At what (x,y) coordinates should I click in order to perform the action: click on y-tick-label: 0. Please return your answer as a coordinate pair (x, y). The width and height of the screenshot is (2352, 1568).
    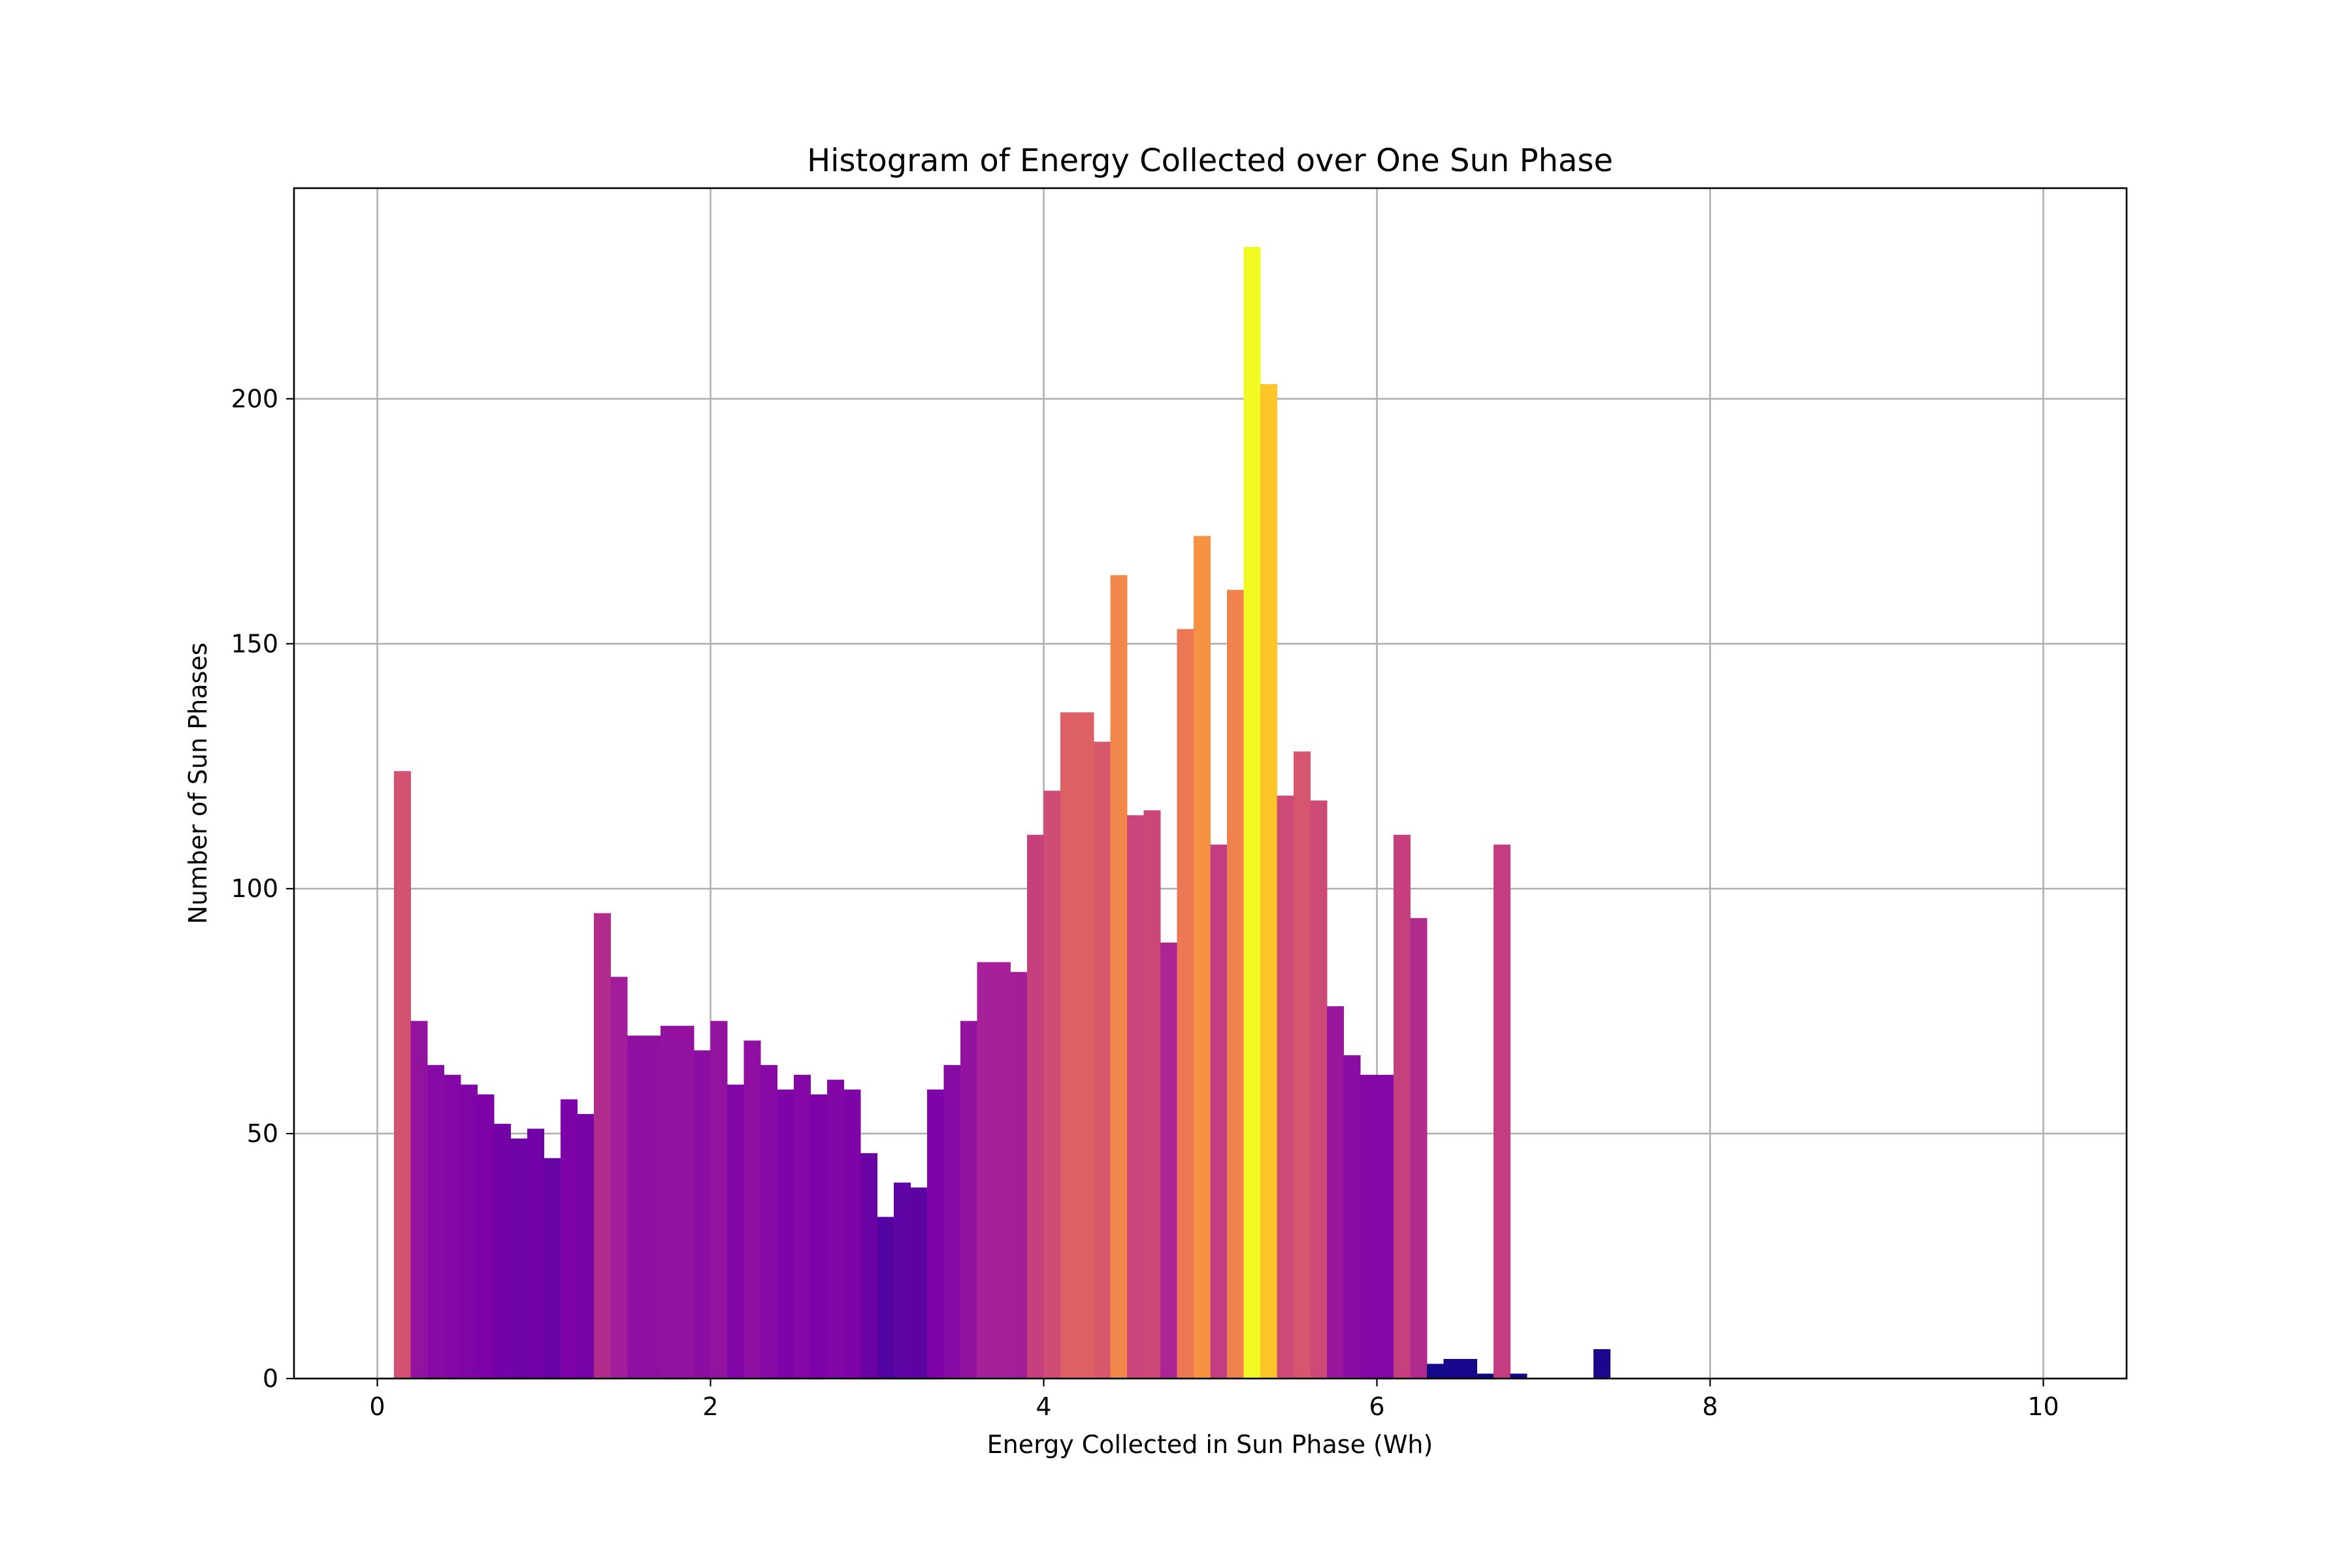
    Looking at the image, I should click on (270, 1378).